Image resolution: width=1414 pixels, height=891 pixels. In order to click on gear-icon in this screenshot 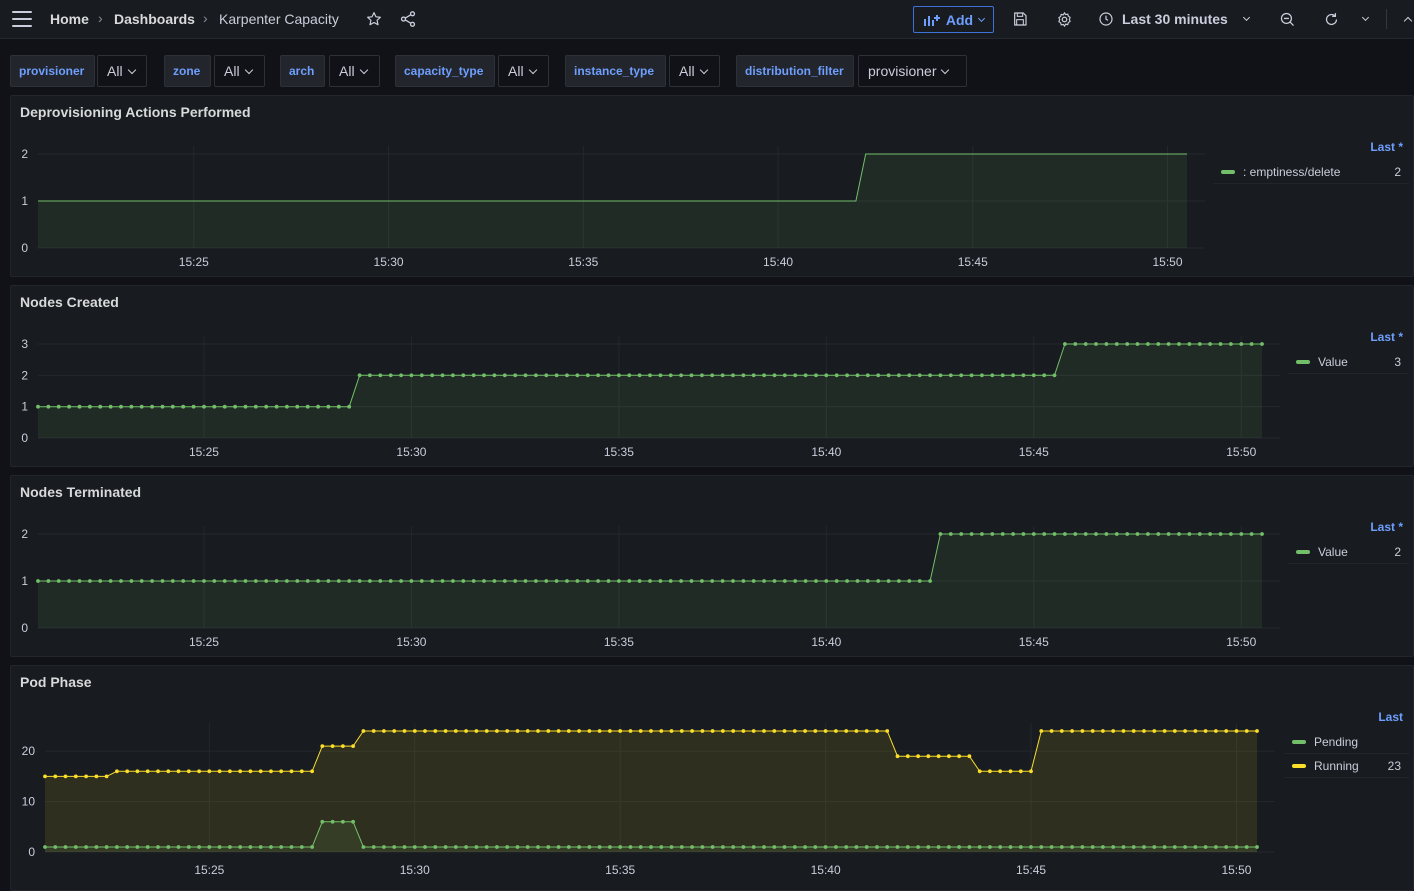, I will do `click(1064, 19)`.